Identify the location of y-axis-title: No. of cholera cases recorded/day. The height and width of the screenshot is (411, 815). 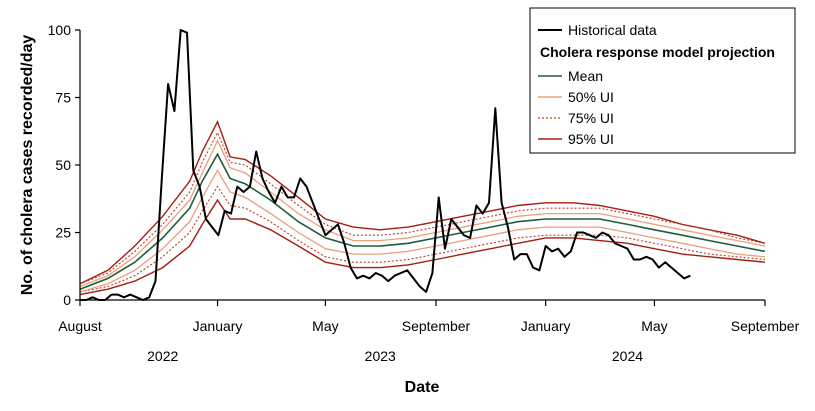
(27, 165).